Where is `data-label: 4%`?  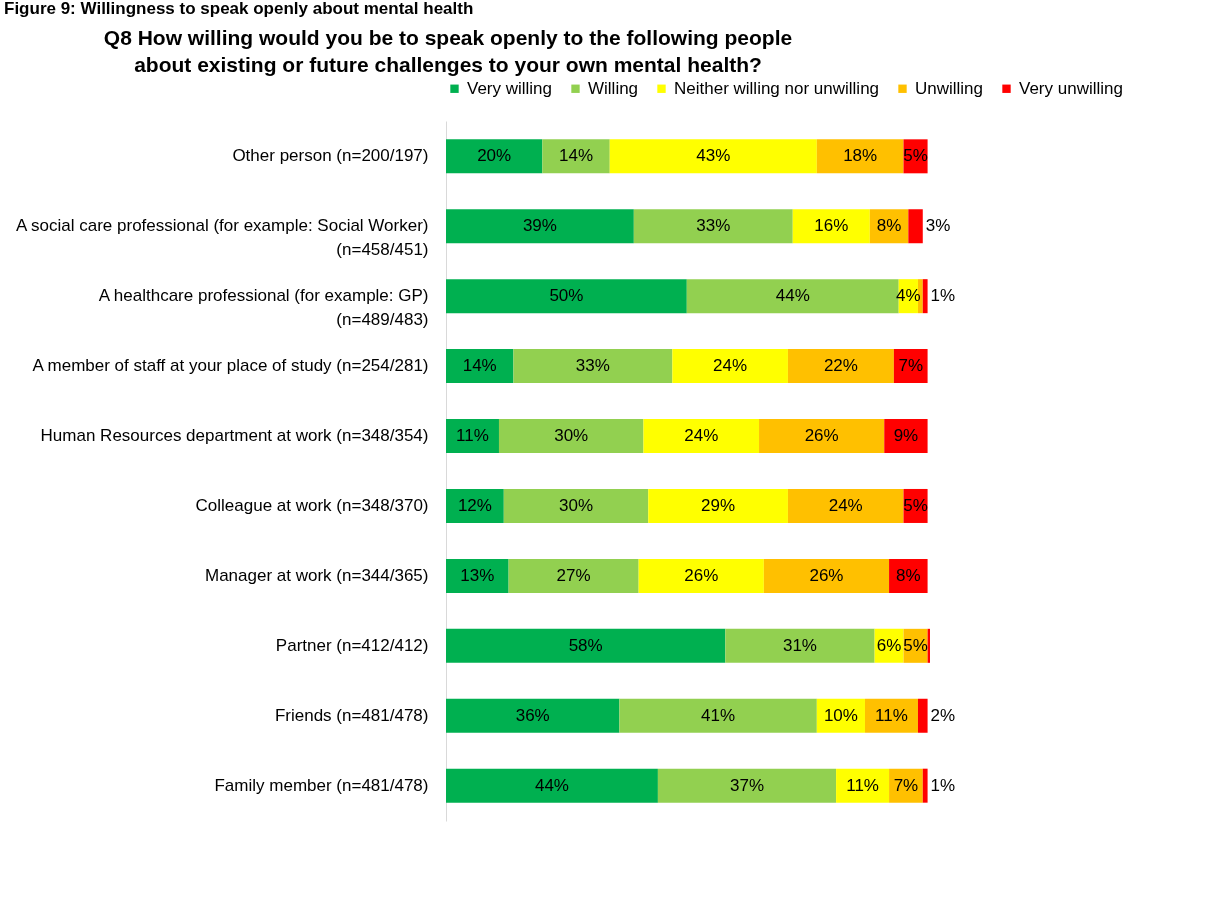
data-label: 4% is located at coordinates (908, 296).